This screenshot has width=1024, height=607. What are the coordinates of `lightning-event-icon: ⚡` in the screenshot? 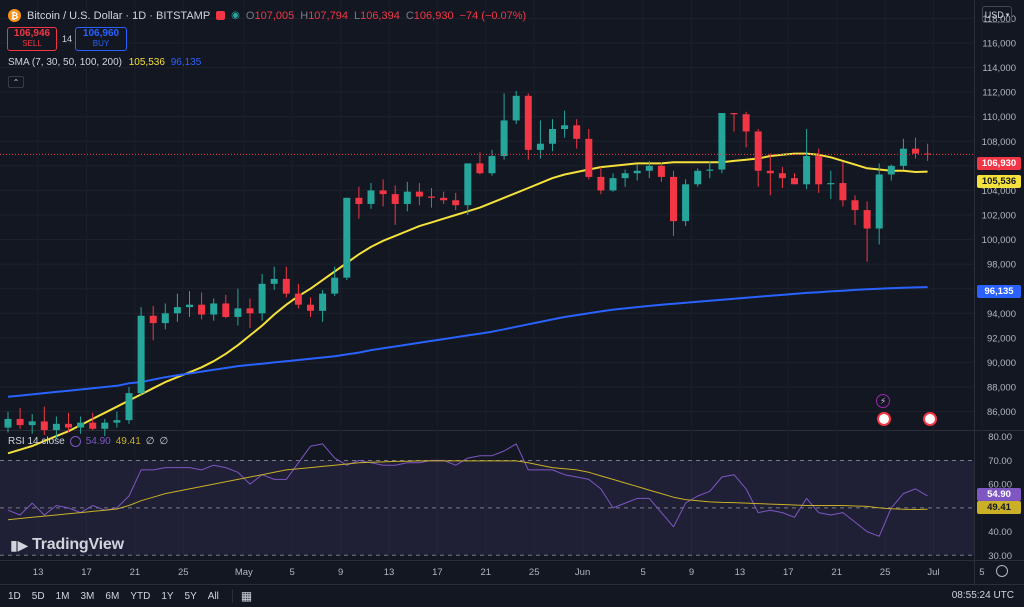 It's located at (883, 401).